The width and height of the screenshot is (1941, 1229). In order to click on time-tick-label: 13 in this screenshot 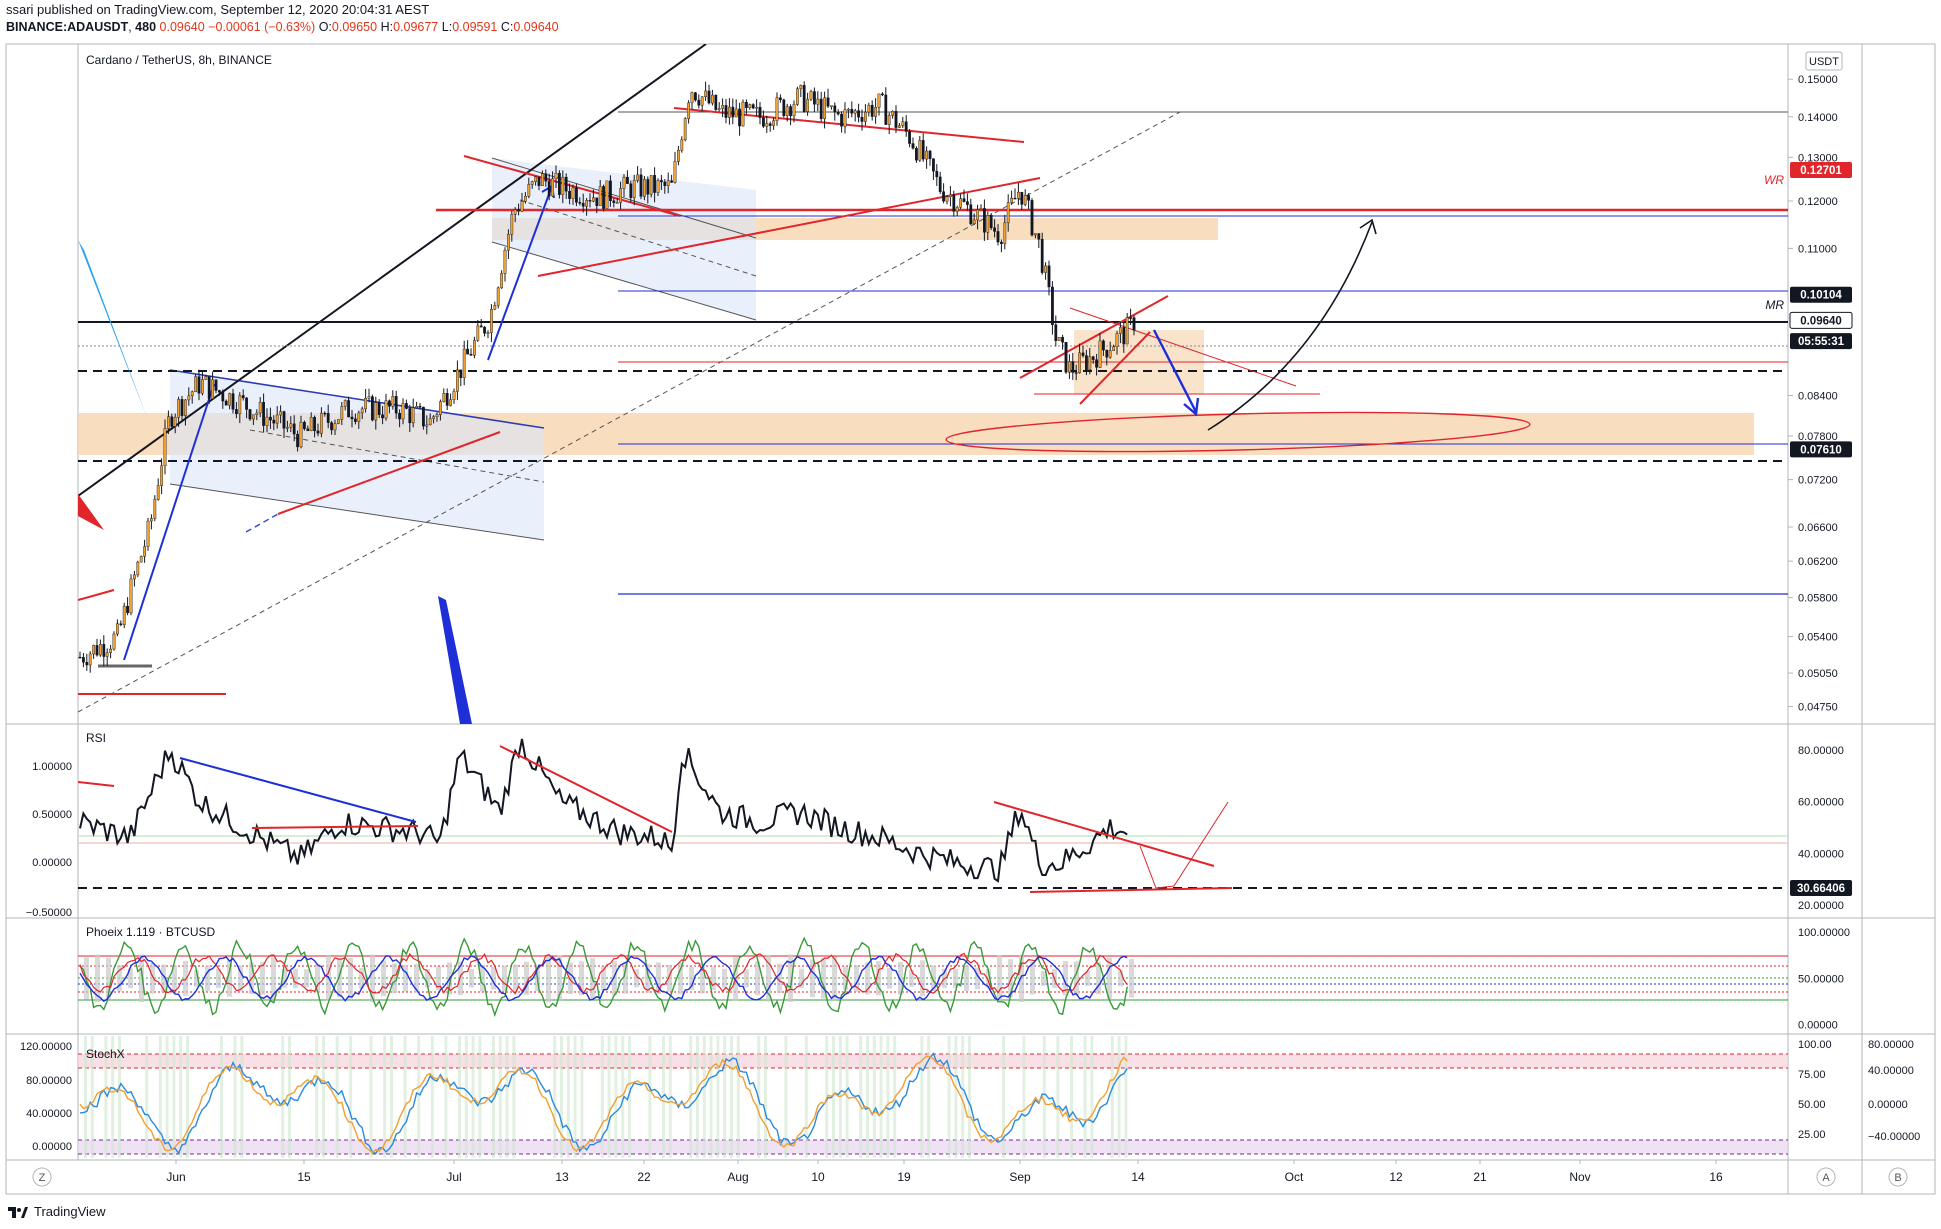, I will do `click(562, 1177)`.